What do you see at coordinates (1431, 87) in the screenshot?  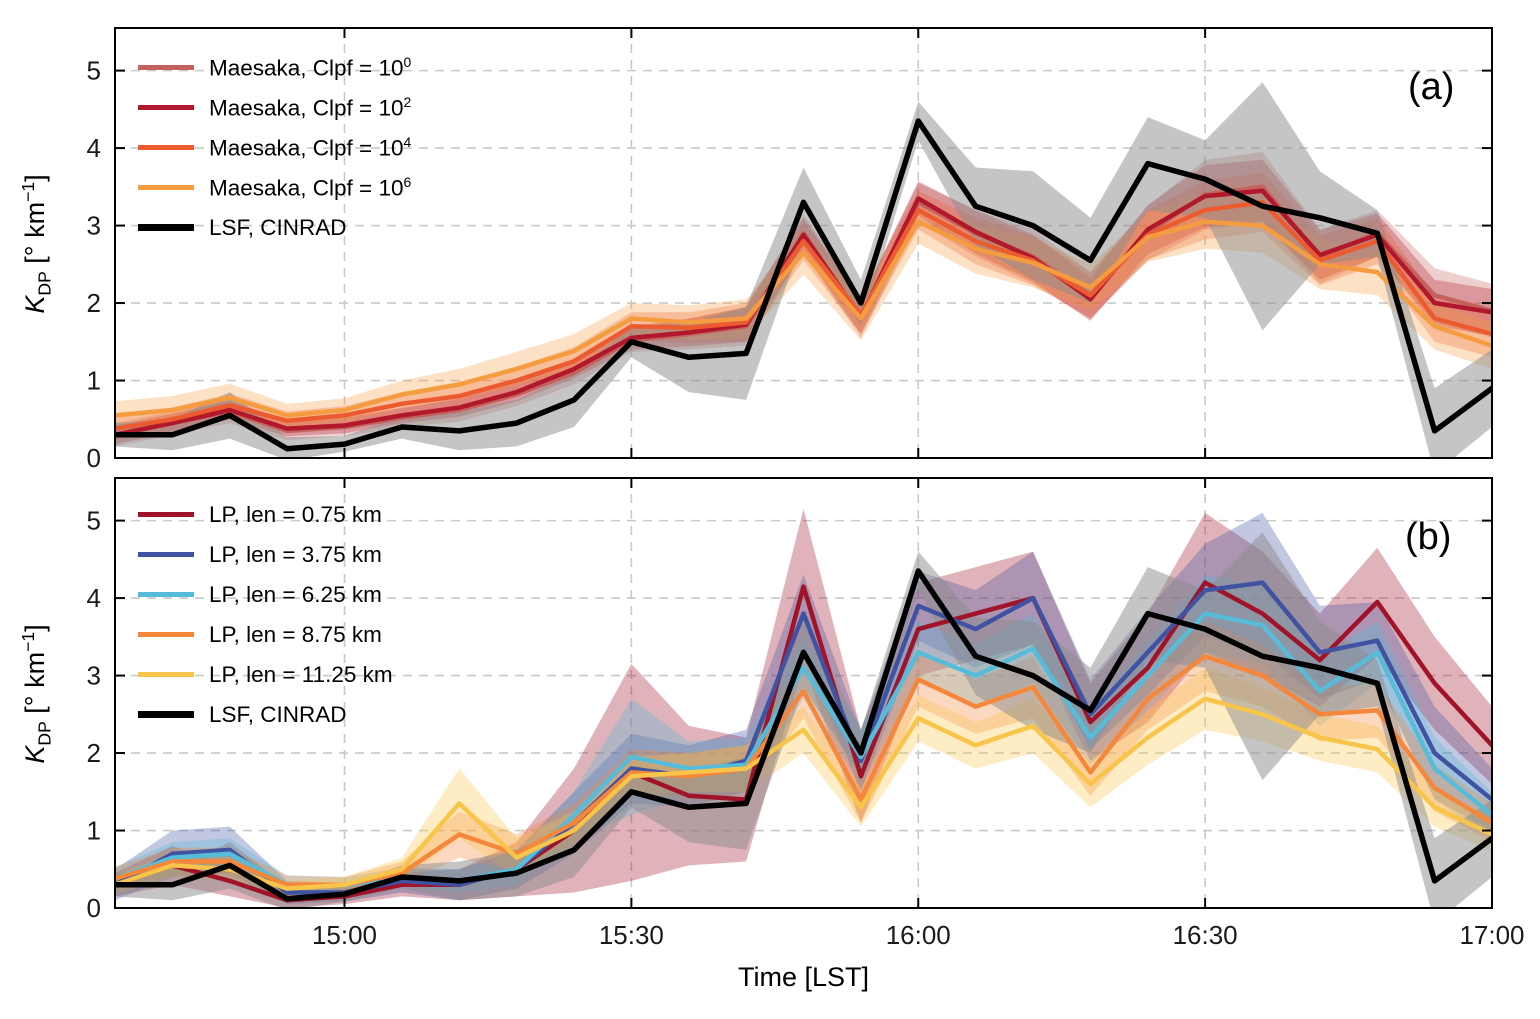 I see `panel-label-a: (a)` at bounding box center [1431, 87].